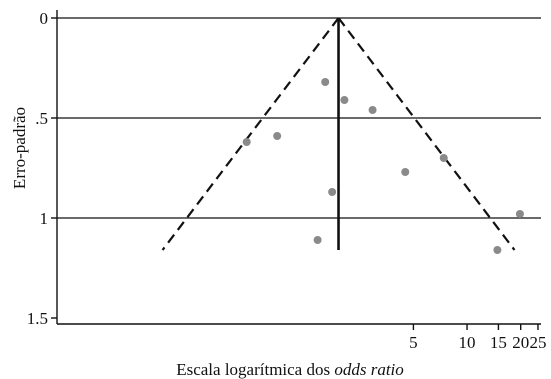  I want to click on x-tick-label: 20, so click(520, 342).